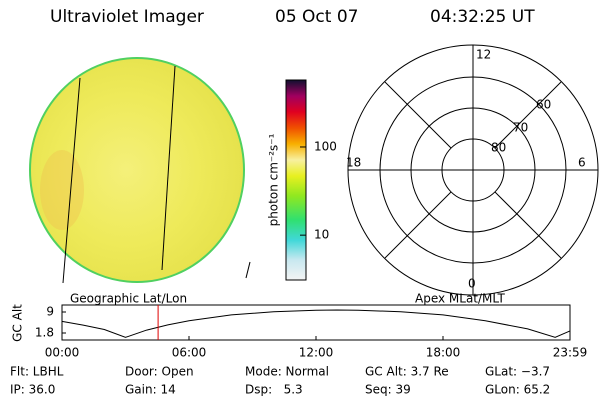  What do you see at coordinates (274, 390) in the screenshot?
I see `info-field: Dsp: 5.3` at bounding box center [274, 390].